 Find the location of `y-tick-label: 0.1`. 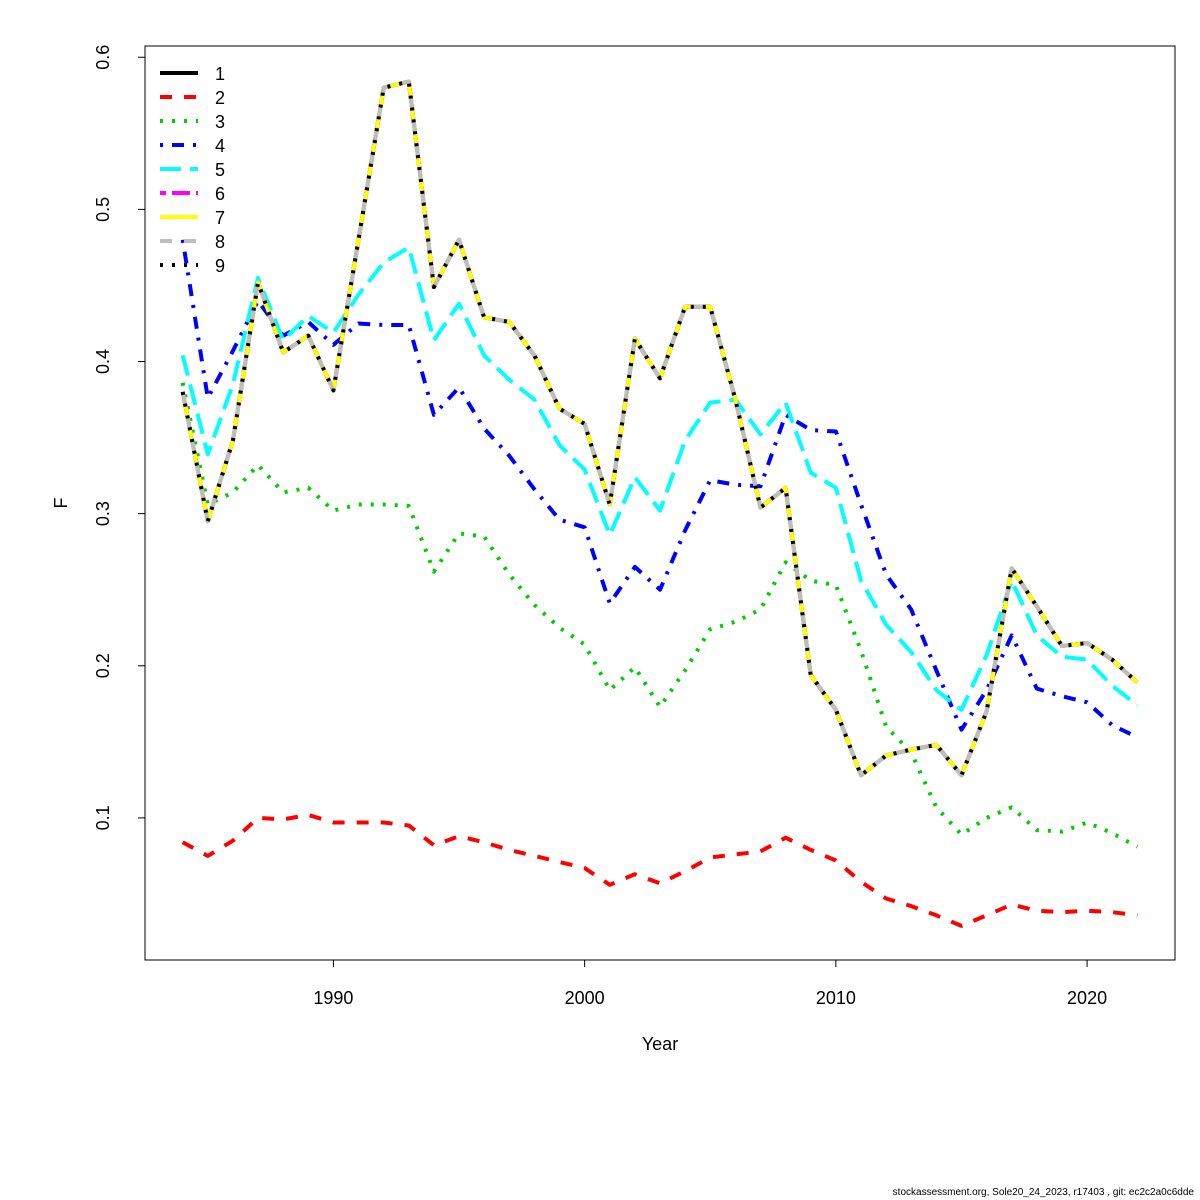

y-tick-label: 0.1 is located at coordinates (103, 817).